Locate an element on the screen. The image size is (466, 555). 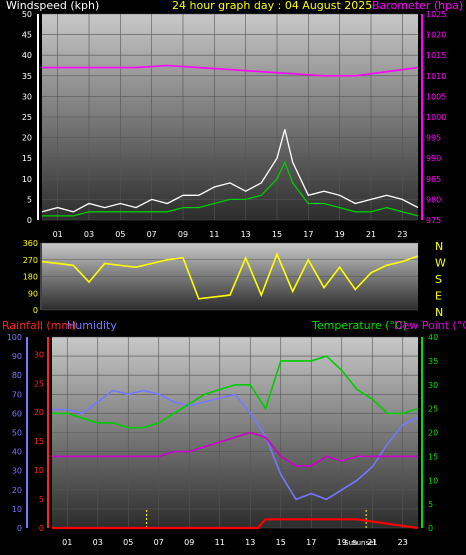
chart1-x-tick-label: 15 is located at coordinates (277, 234).